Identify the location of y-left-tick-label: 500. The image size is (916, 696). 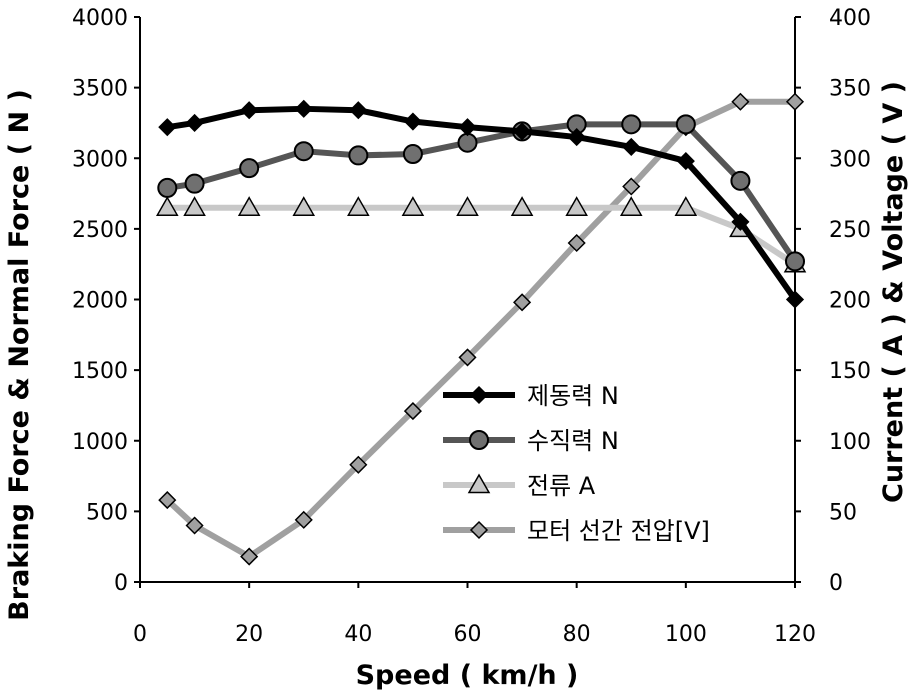
(107, 512).